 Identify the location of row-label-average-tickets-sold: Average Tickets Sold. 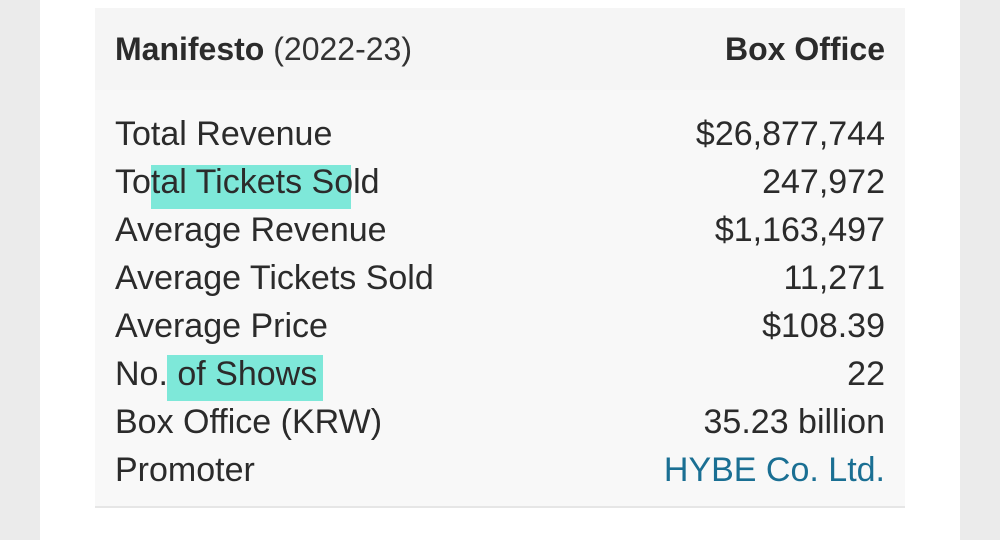
(274, 277).